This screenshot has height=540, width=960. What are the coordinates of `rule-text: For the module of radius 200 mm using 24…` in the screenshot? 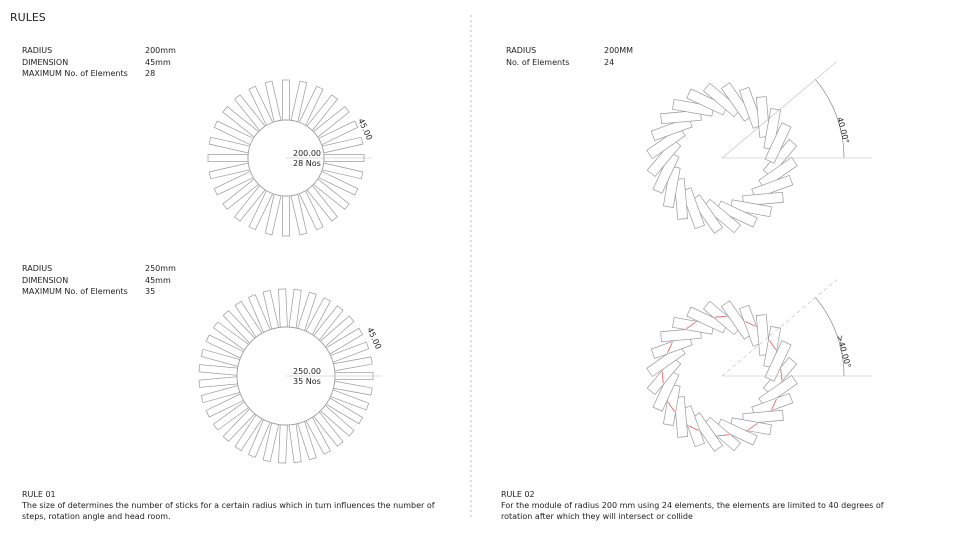 It's located at (692, 511).